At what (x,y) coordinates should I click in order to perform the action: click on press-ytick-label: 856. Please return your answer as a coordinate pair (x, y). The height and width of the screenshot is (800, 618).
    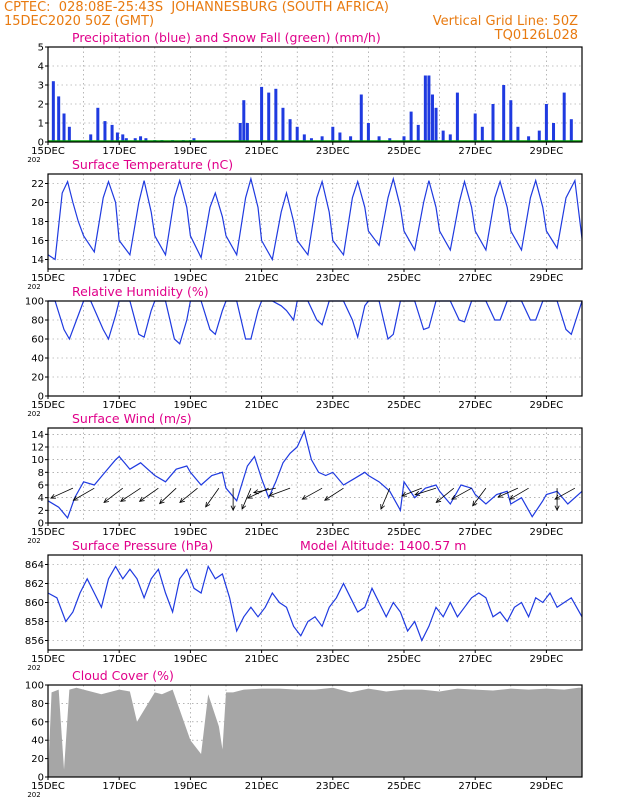
    Looking at the image, I should click on (34, 641).